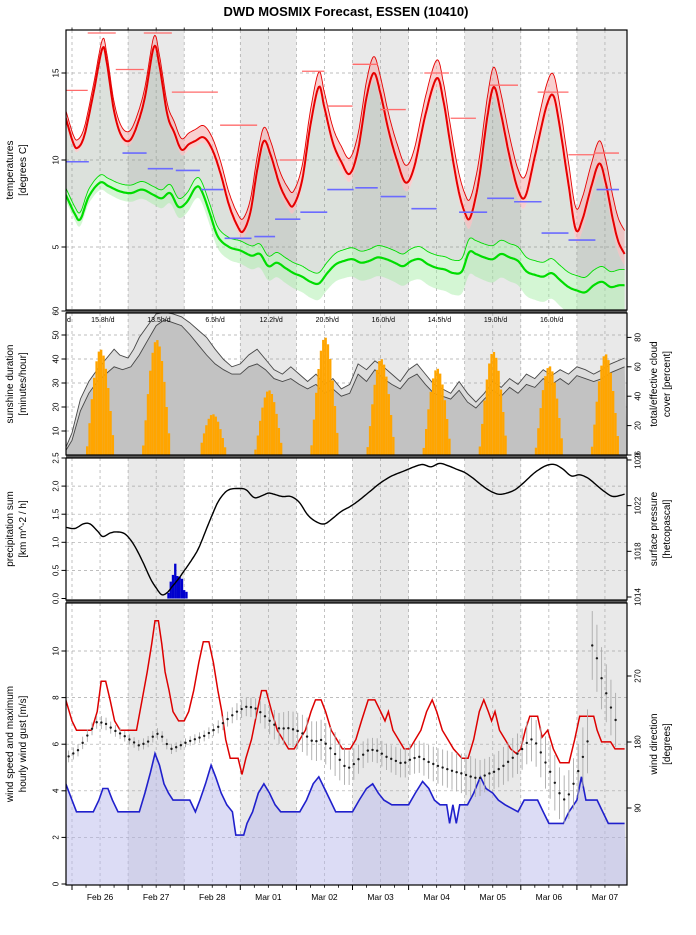 The image size is (696, 935). What do you see at coordinates (638, 676) in the screenshot?
I see `right-tick-label: 270` at bounding box center [638, 676].